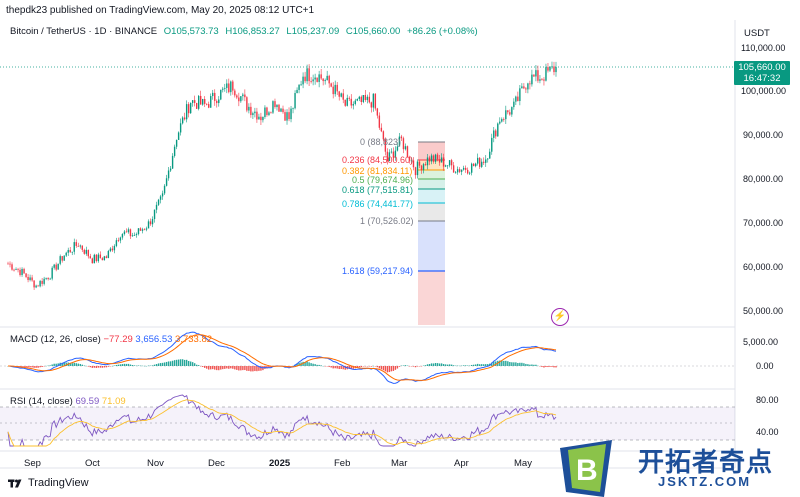  I want to click on macd-hist-value: −77.29, so click(118, 339).